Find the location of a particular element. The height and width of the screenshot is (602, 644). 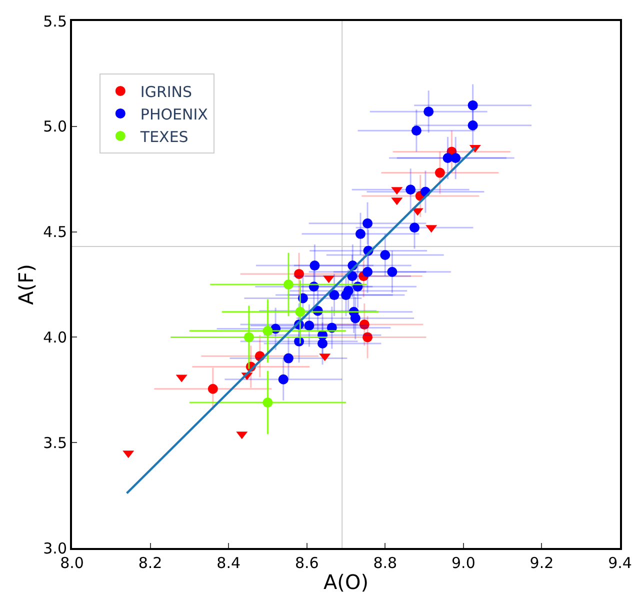

y-tick-label: 4.0 is located at coordinates (55, 337).